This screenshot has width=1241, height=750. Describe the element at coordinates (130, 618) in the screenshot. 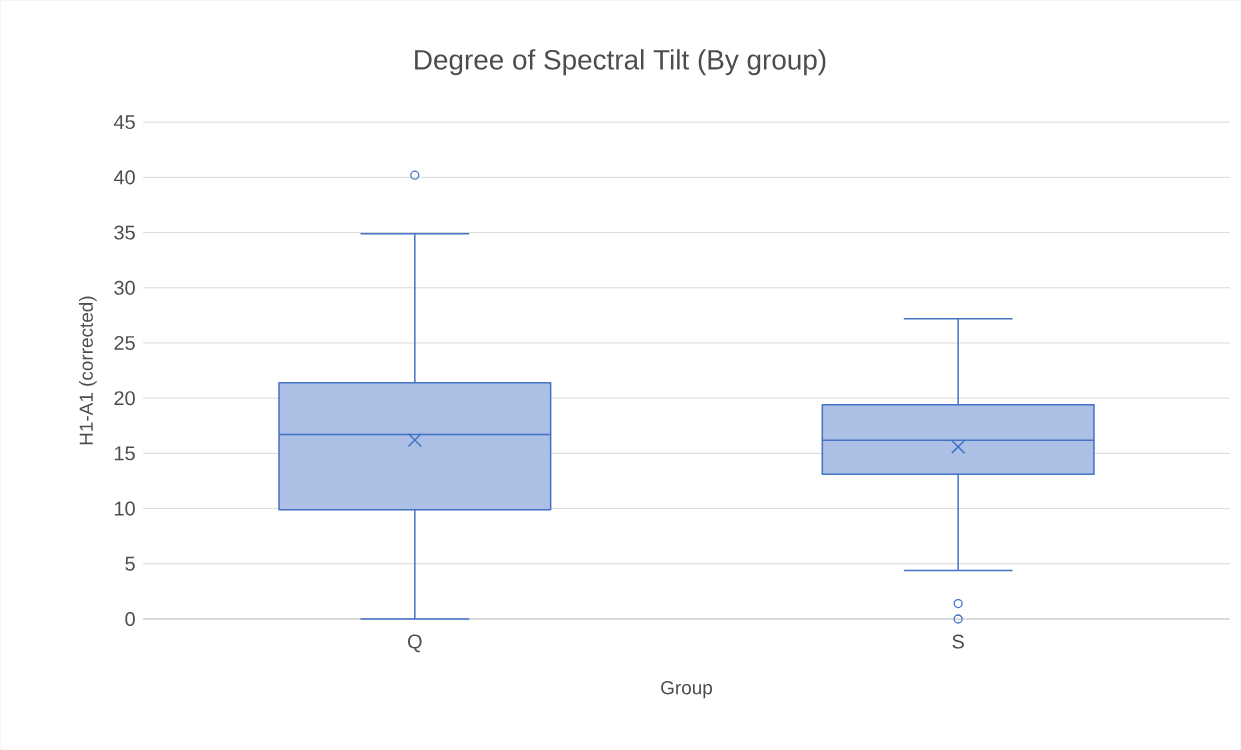

I see `y-tick-label: 0` at that location.